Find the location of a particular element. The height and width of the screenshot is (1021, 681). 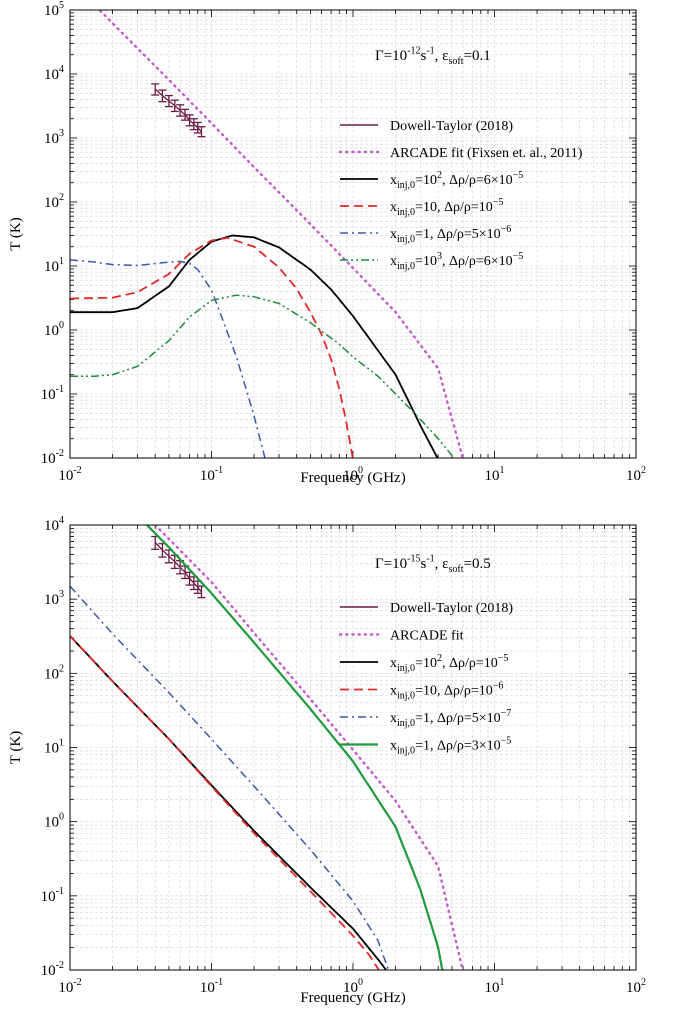

legend-entry: xinj,0=1, Δρ/ρ=5×10−7 is located at coordinates (450, 718).